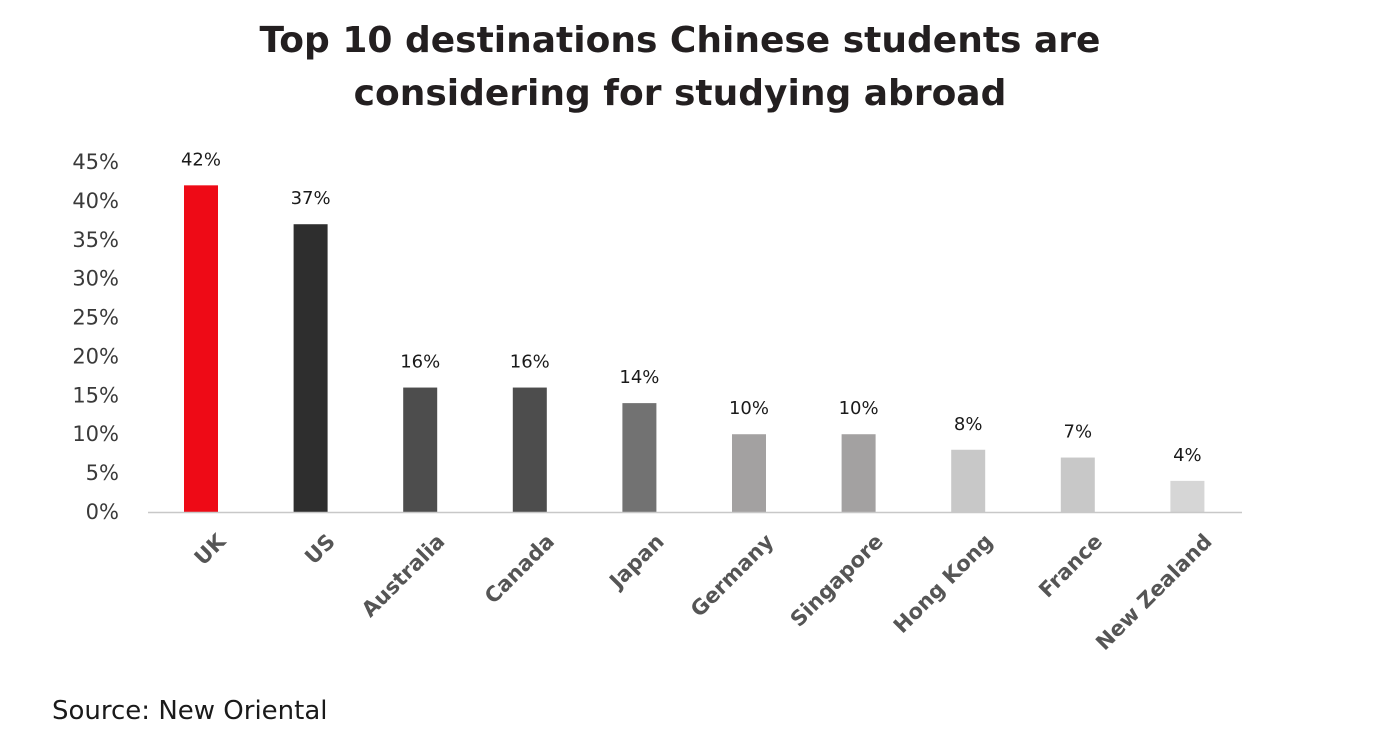 This screenshot has width=1378, height=746. I want to click on data-label: 4%, so click(1187, 455).